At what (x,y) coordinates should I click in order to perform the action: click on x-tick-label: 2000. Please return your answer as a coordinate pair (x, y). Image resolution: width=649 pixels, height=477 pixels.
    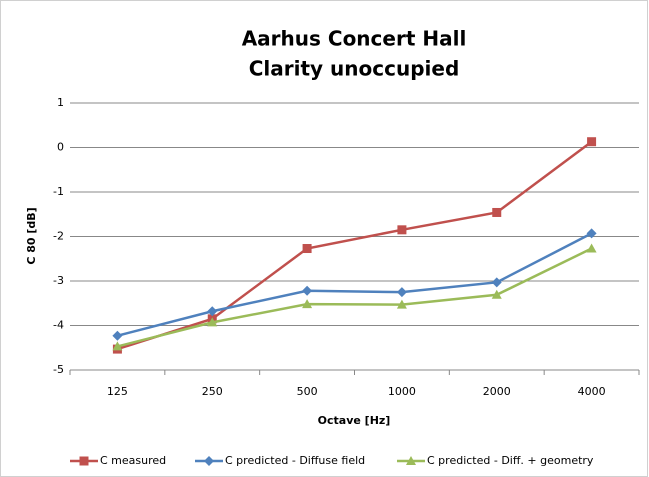
    Looking at the image, I should click on (497, 391).